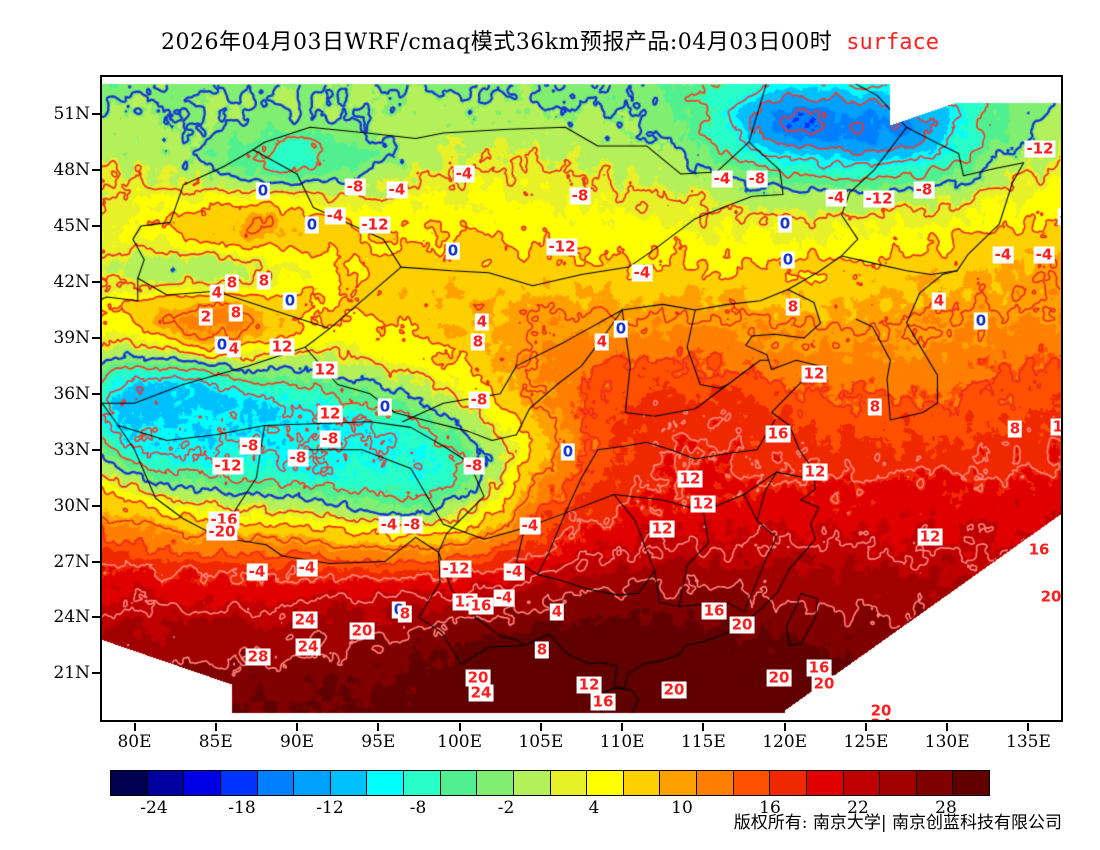 This screenshot has height=850, width=1100. Describe the element at coordinates (71, 393) in the screenshot. I see `latitude-label: 36N` at that location.